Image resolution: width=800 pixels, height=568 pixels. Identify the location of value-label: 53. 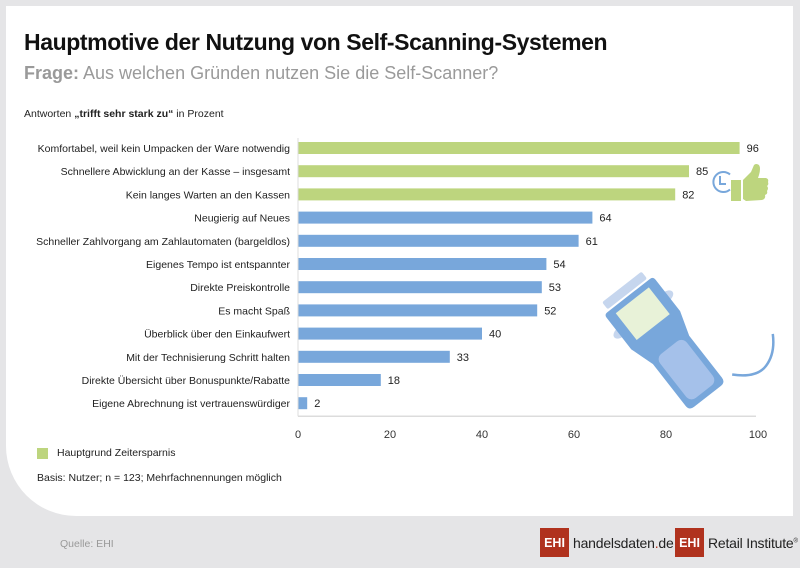
(555, 288).